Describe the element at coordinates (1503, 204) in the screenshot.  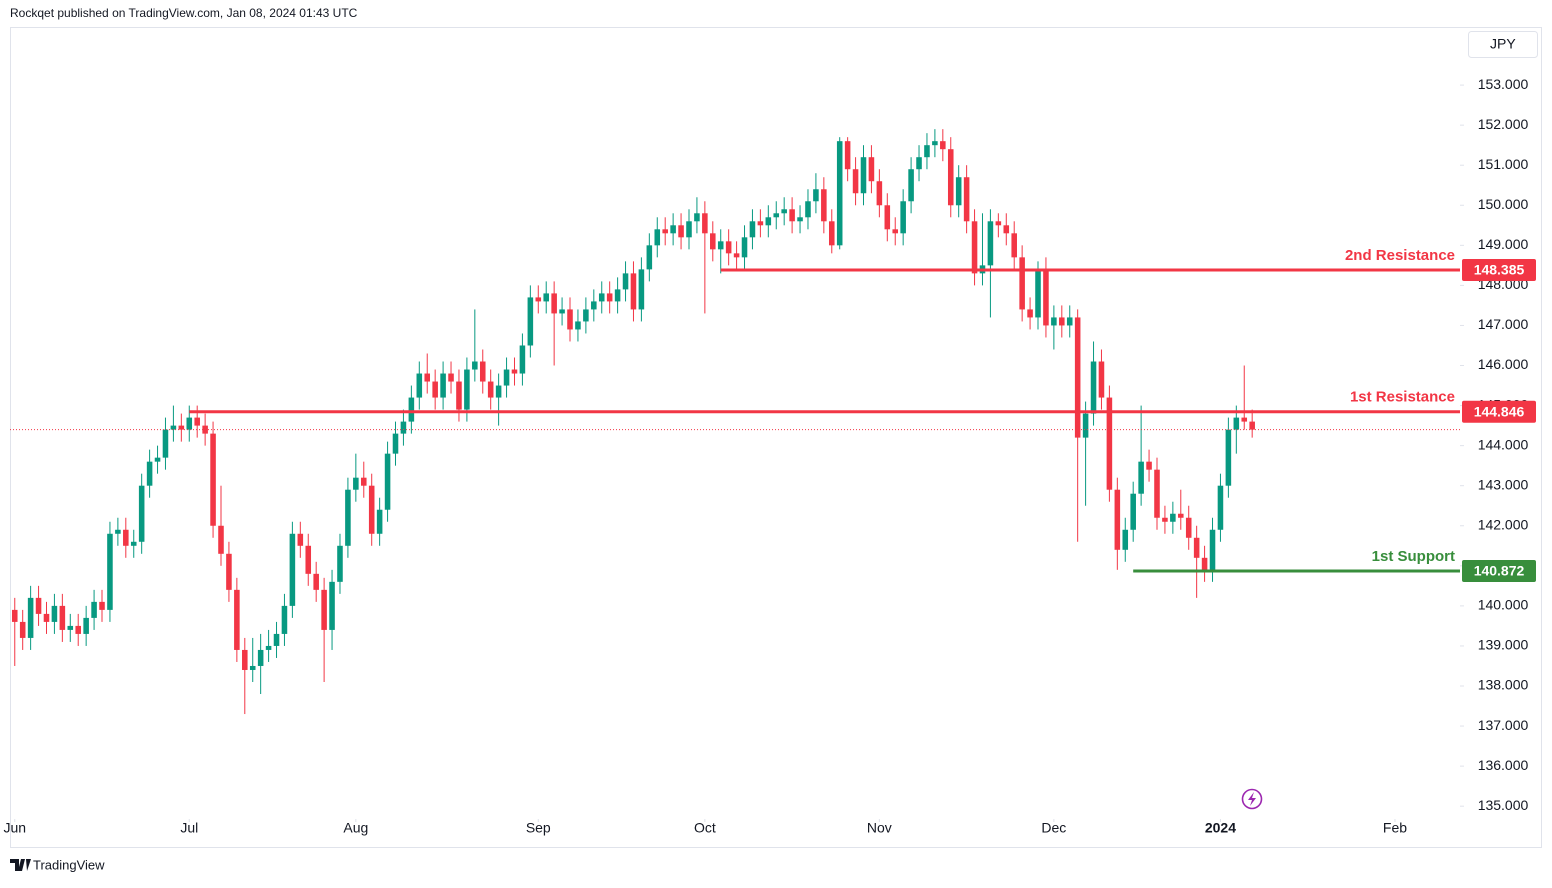
I see `y-tick-label: 150.000` at that location.